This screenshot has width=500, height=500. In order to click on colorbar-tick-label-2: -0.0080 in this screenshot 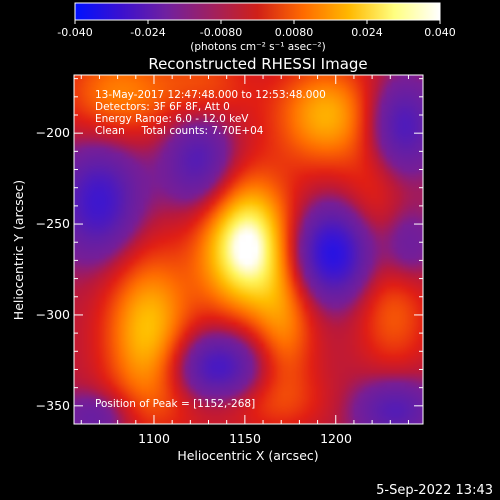, I will do `click(221, 32)`.